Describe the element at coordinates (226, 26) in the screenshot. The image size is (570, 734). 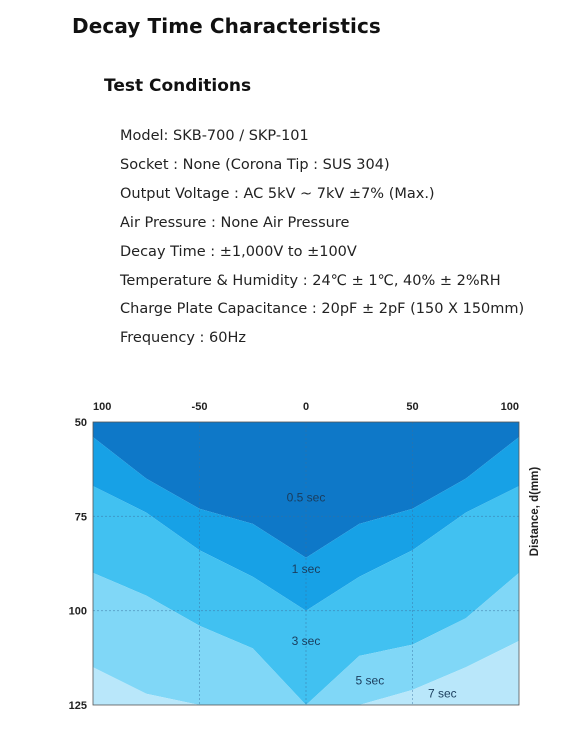
I see `page-title: Decay Time Characteristics` at that location.